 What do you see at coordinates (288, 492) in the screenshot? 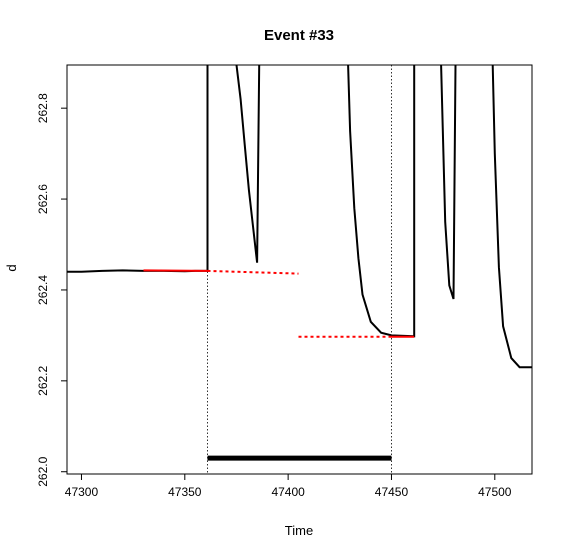
I see `x-tick-label: 47400` at bounding box center [288, 492].